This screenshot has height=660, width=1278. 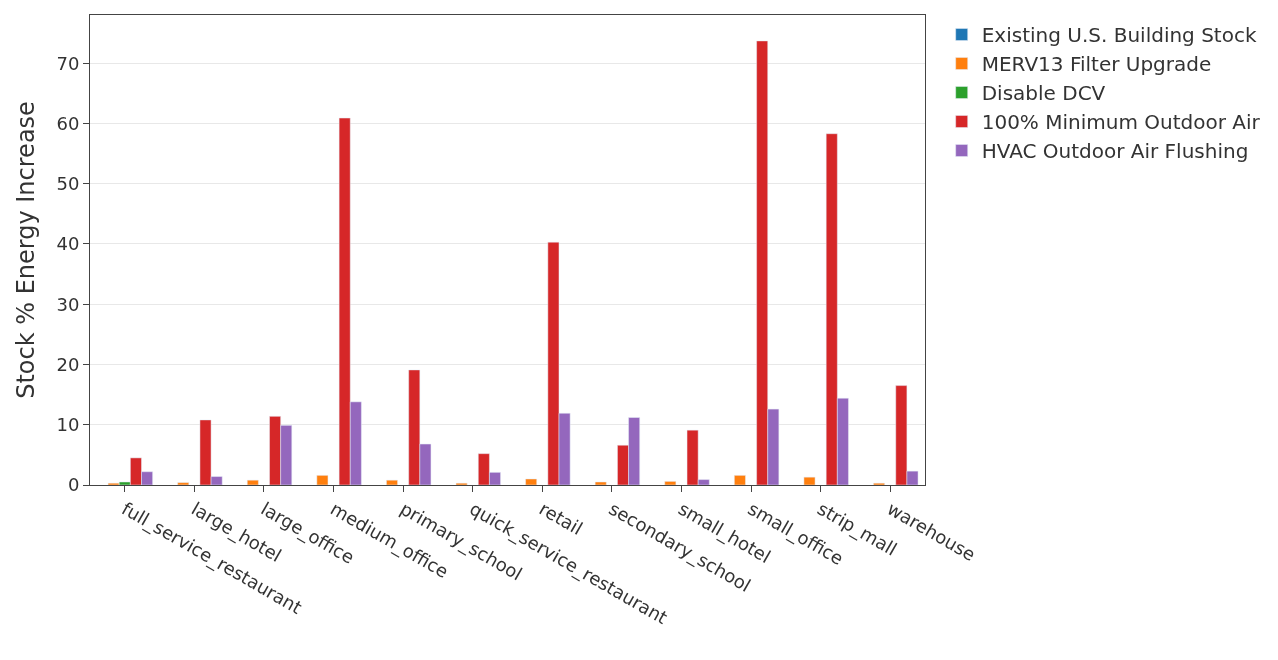 I want to click on y-tick-label: 10, so click(x=68, y=425).